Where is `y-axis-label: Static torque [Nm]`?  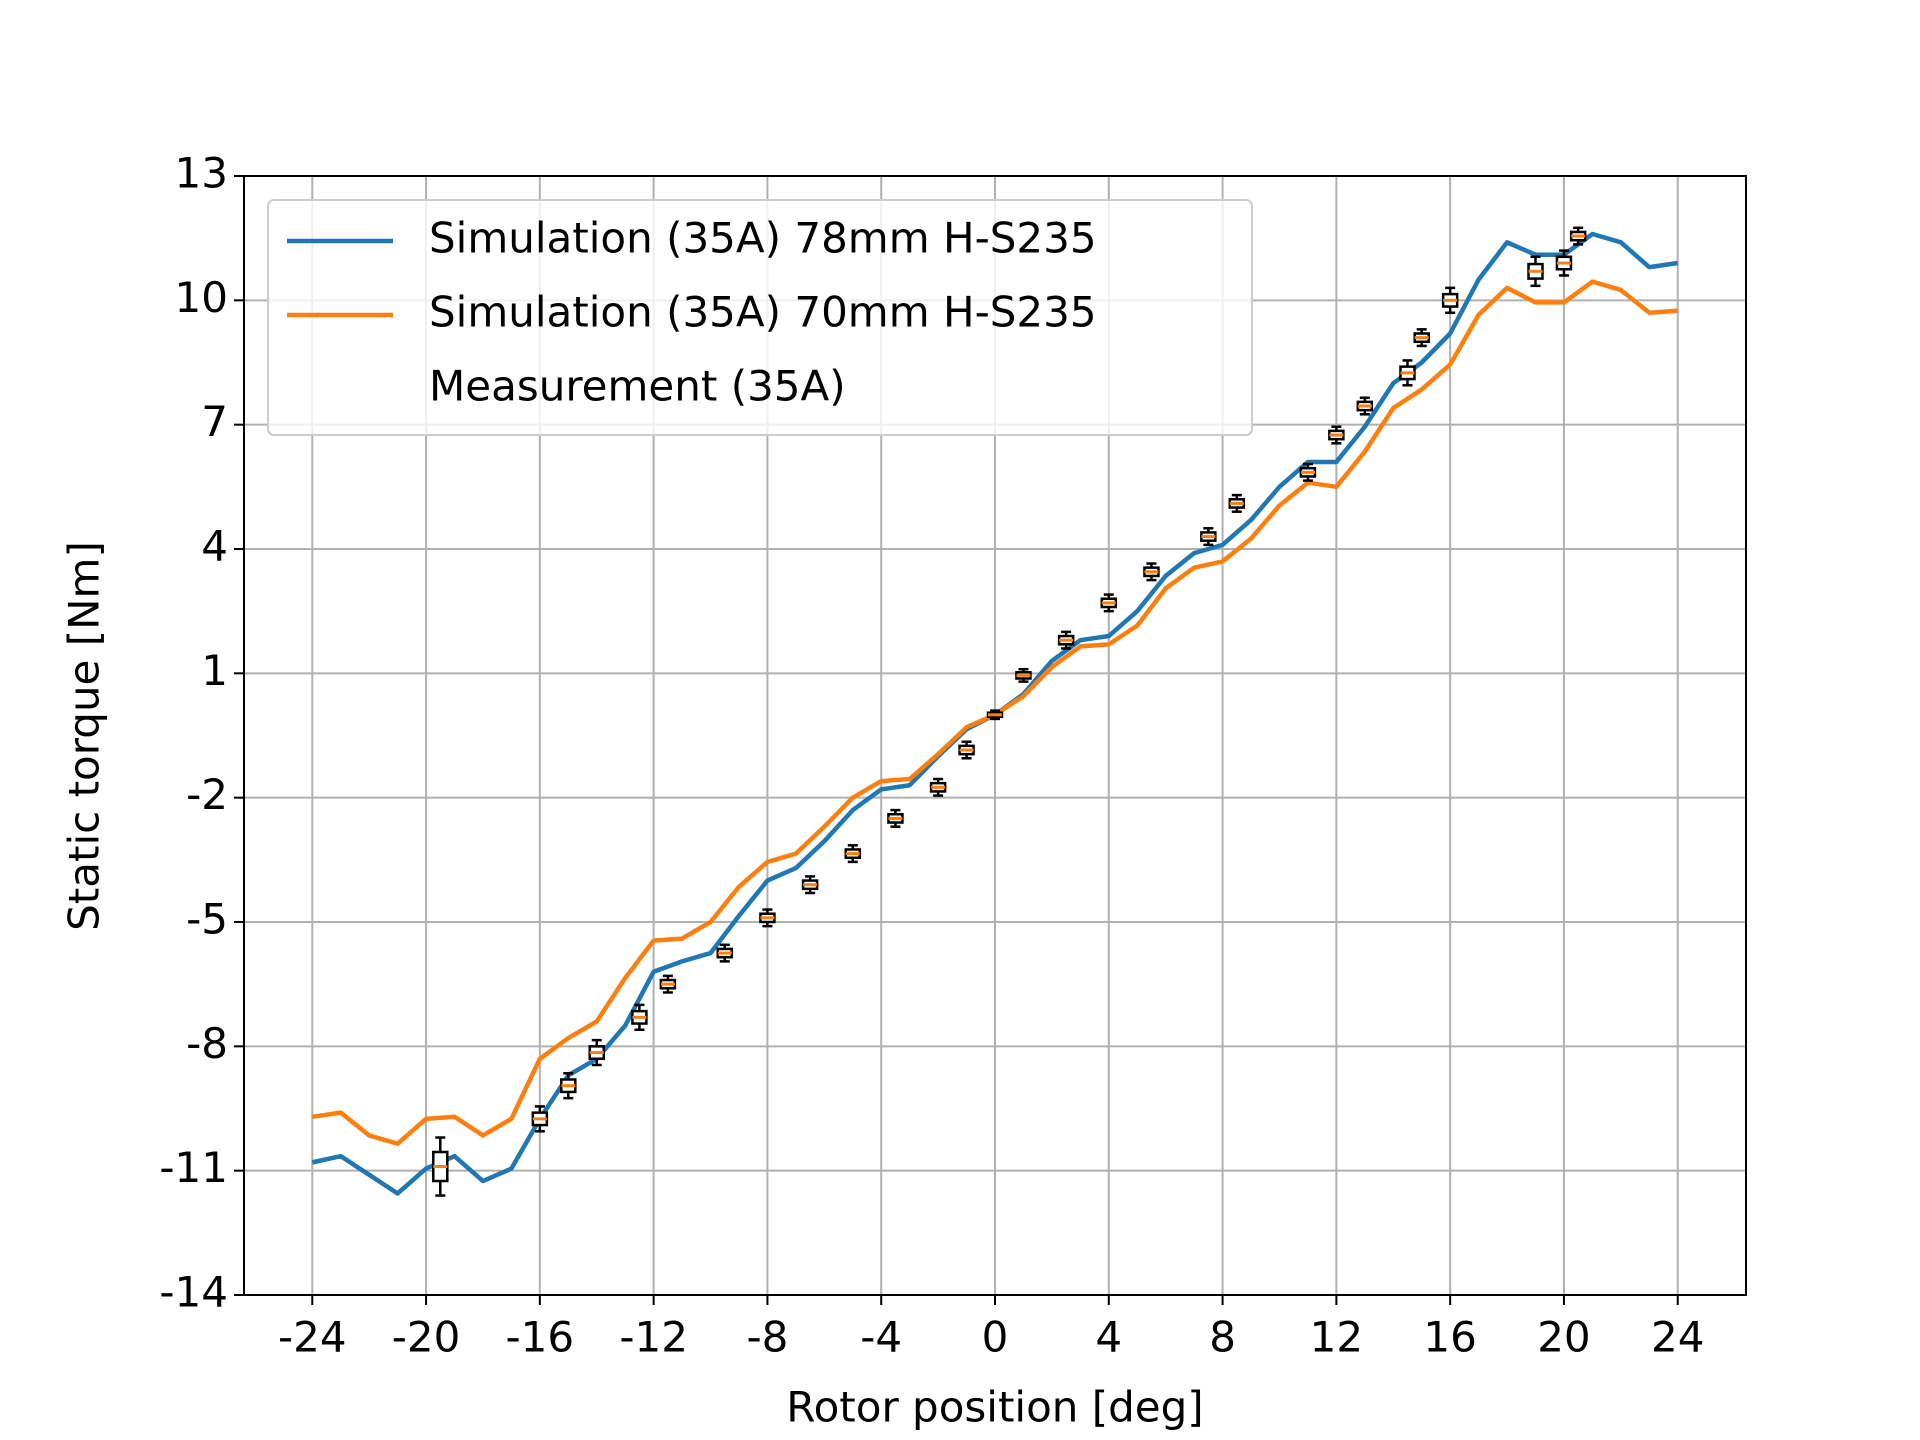
y-axis-label: Static torque [Nm] is located at coordinates (84, 736).